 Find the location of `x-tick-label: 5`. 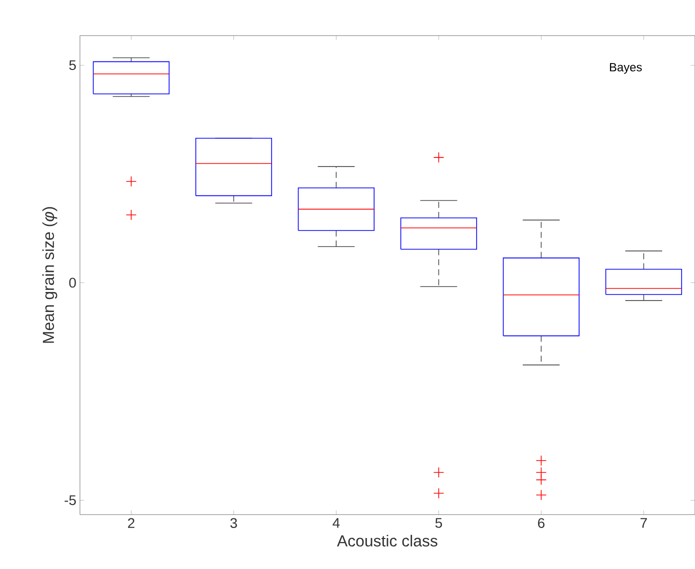

x-tick-label: 5 is located at coordinates (438, 523).